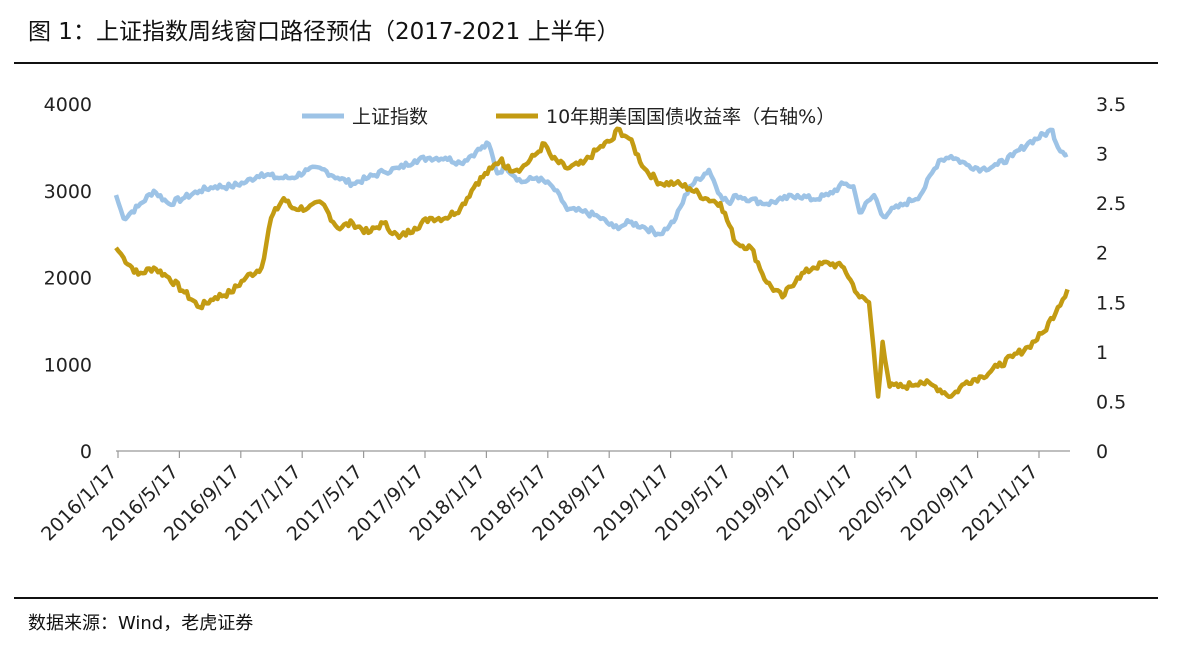 This screenshot has height=652, width=1183. Describe the element at coordinates (1111, 204) in the screenshot. I see `y-right-tick-label: 2.5` at that location.